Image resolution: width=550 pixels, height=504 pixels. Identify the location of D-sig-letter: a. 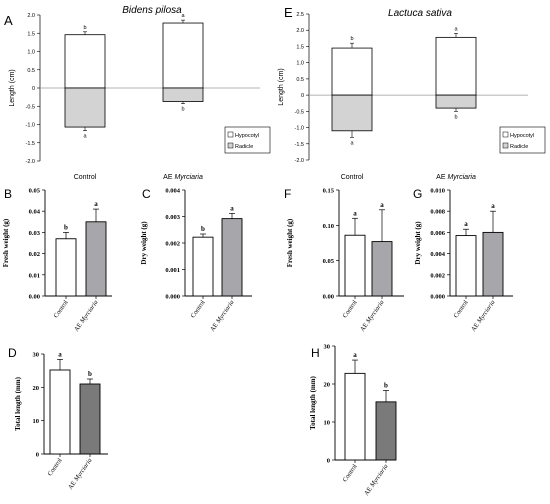
(60, 354).